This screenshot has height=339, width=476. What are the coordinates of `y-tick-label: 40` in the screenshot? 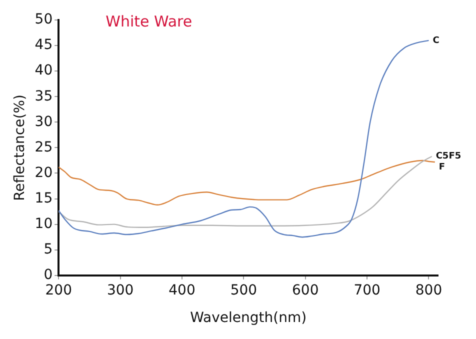 It's located at (43, 70).